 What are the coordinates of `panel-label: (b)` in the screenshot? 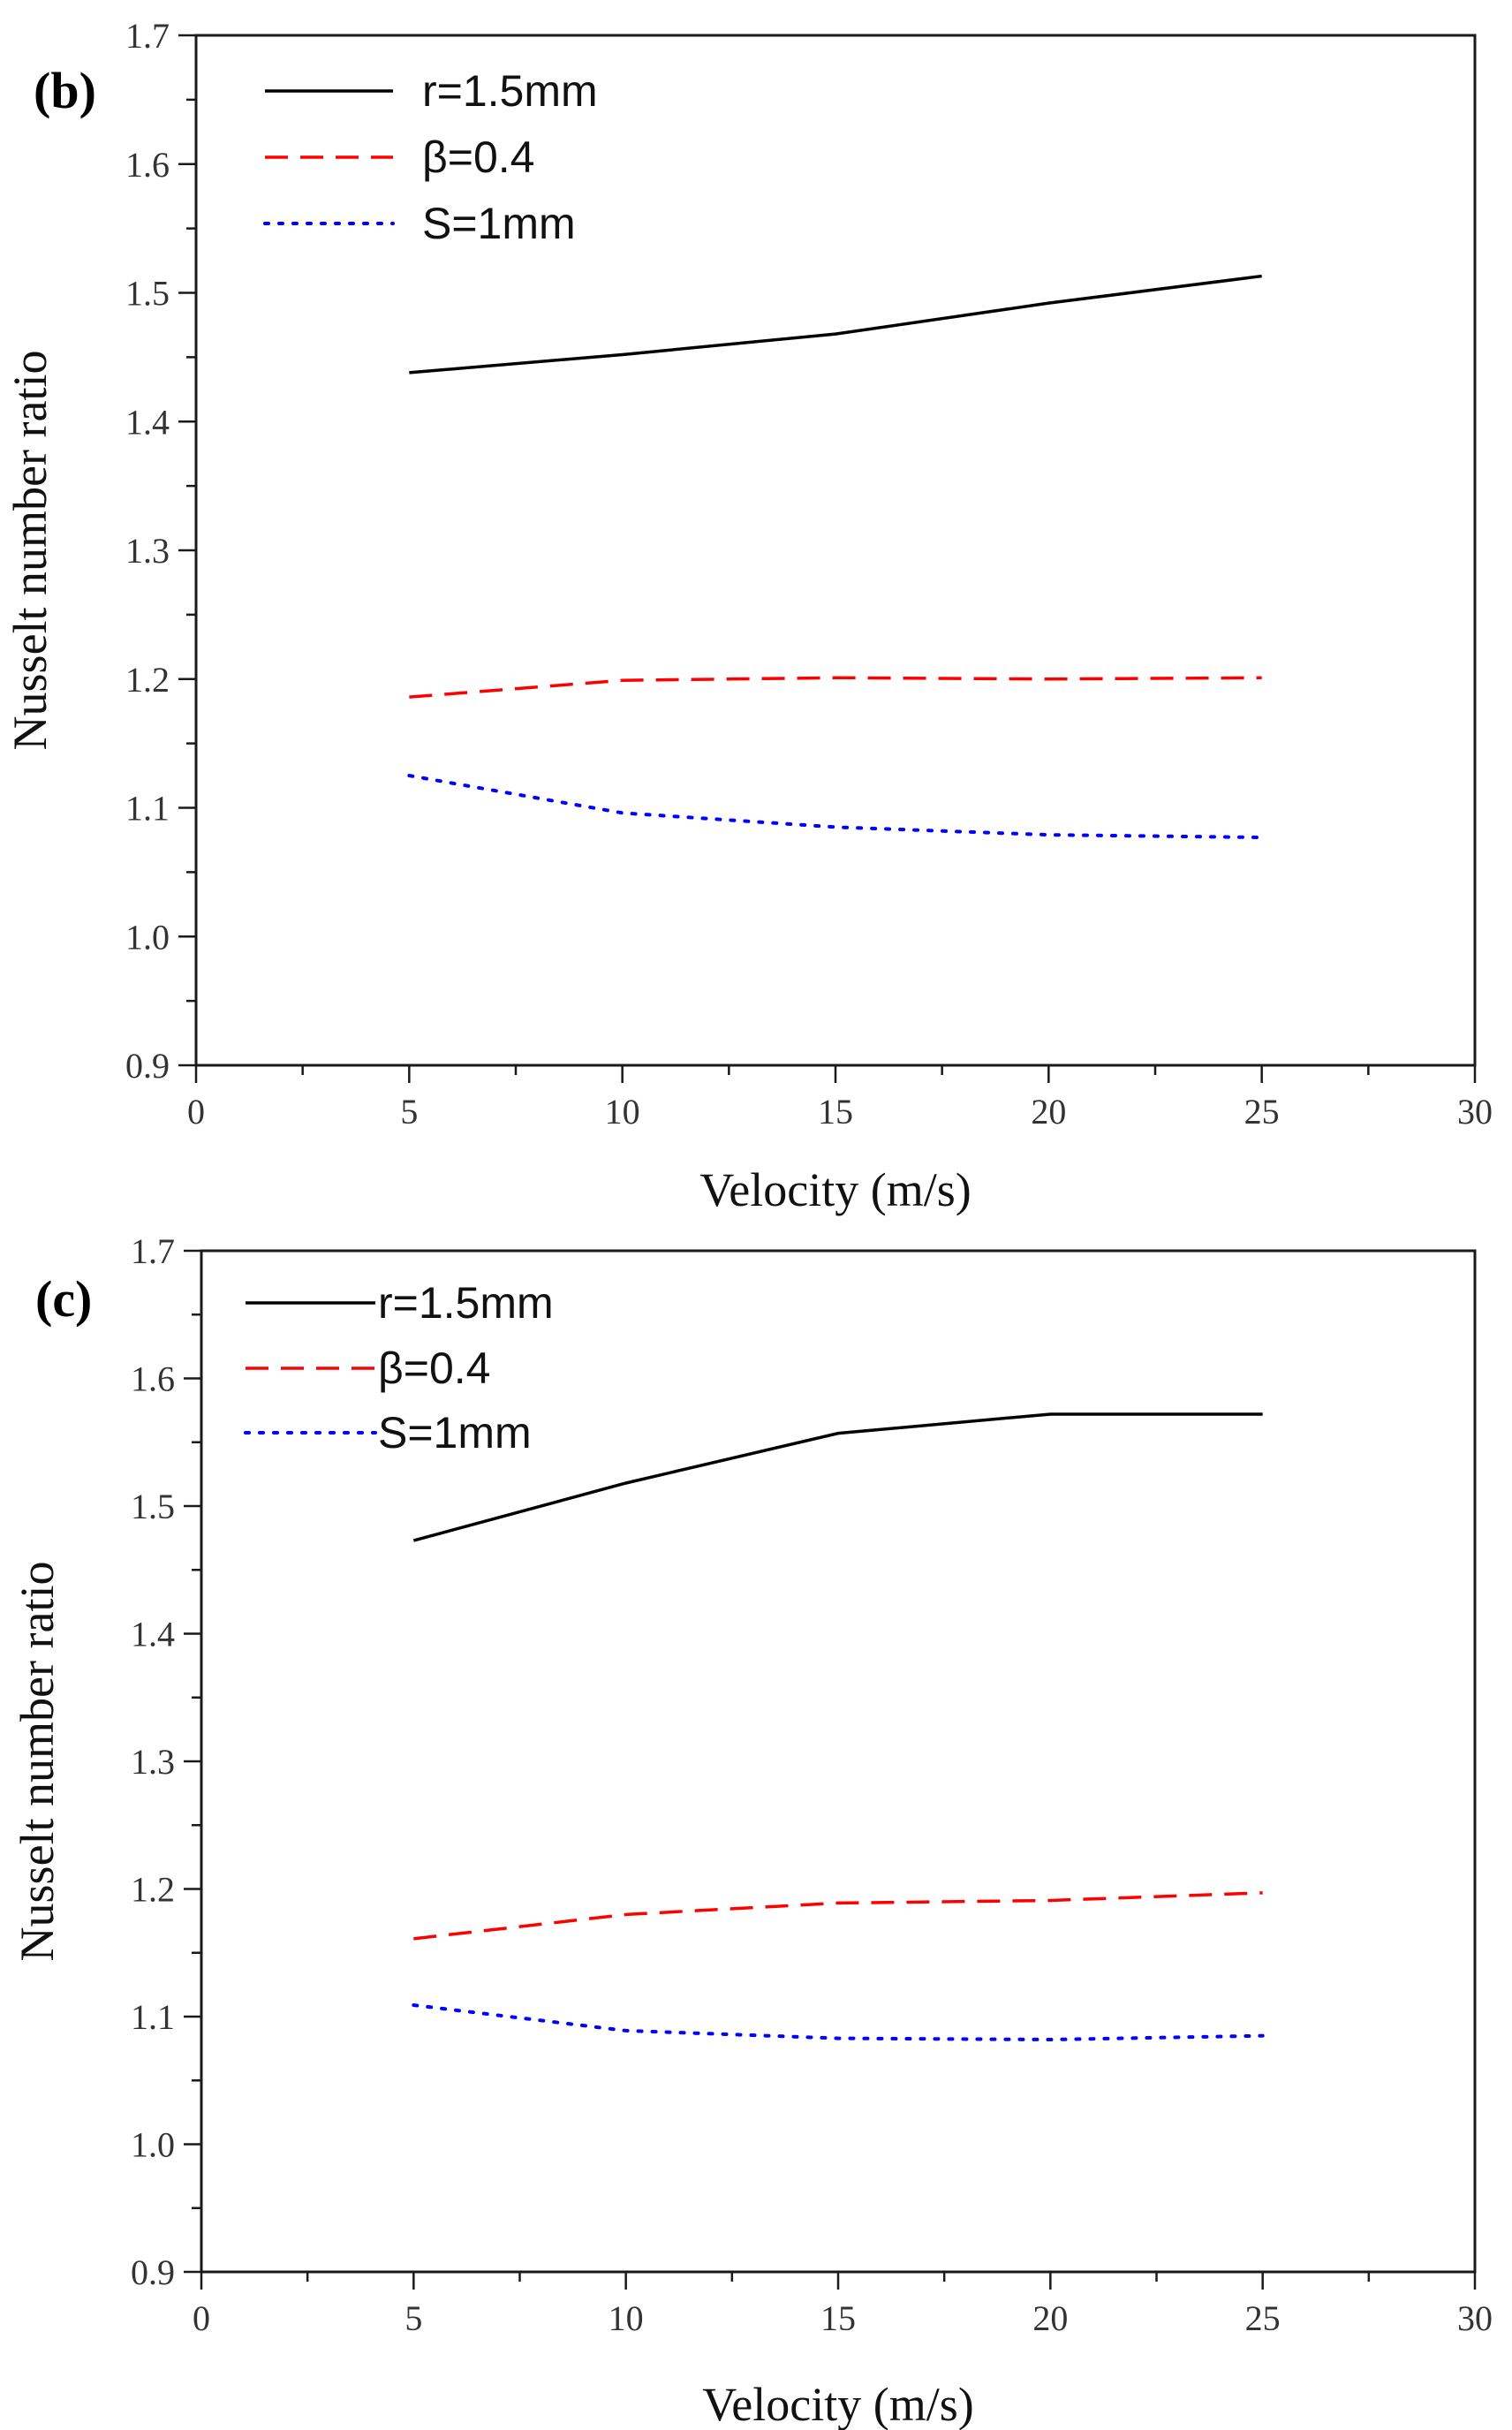 It's located at (65, 90).